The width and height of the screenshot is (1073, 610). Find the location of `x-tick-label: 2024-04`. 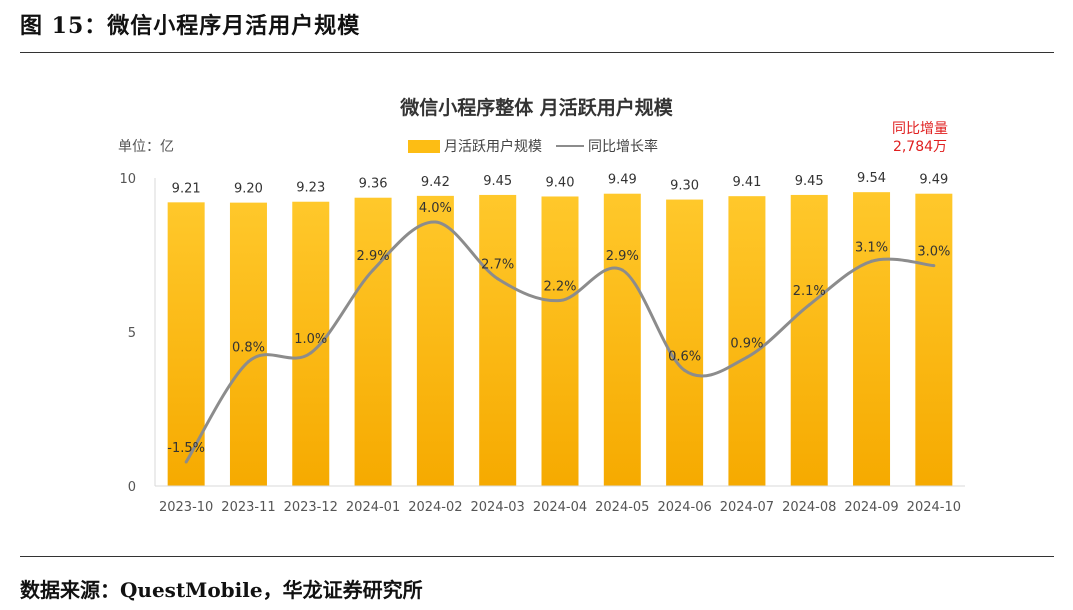

x-tick-label: 2024-04 is located at coordinates (560, 507).